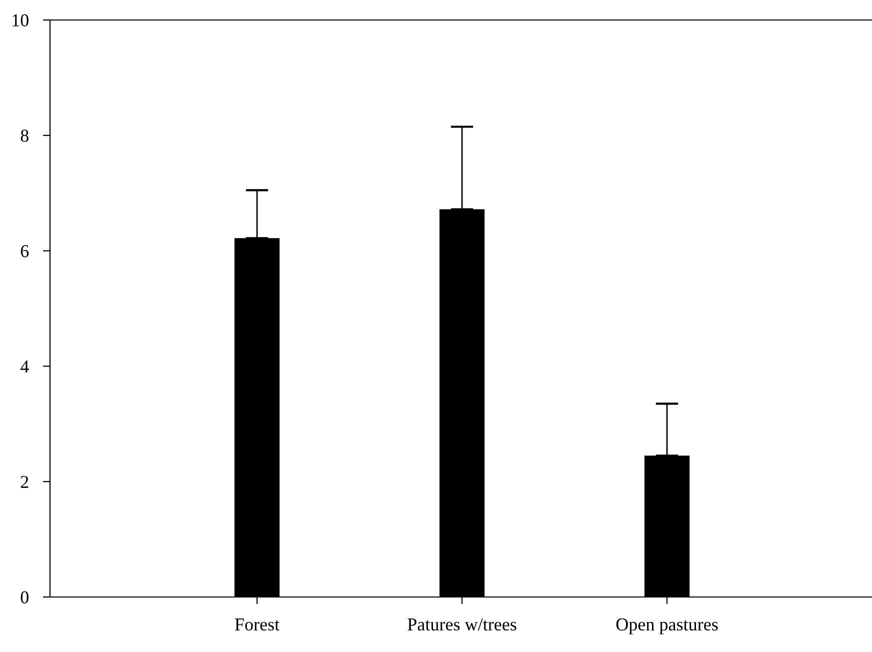 This screenshot has width=872, height=652. Describe the element at coordinates (667, 626) in the screenshot. I see `x-tick-label: Open pastures` at that location.